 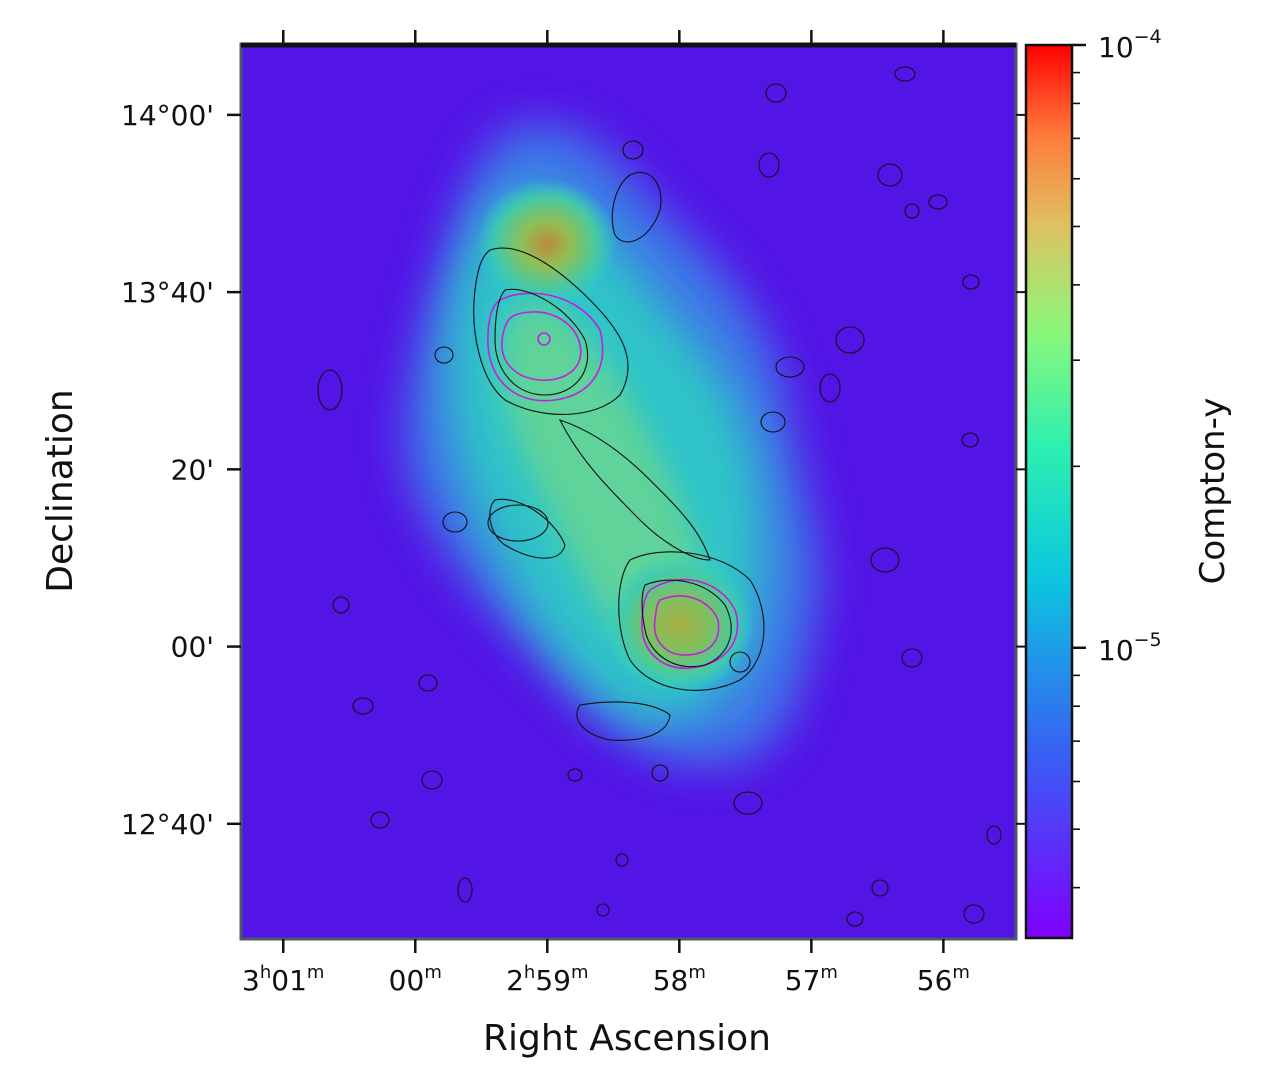 I want to click on x-tick-label: 57m, so click(x=811, y=979).